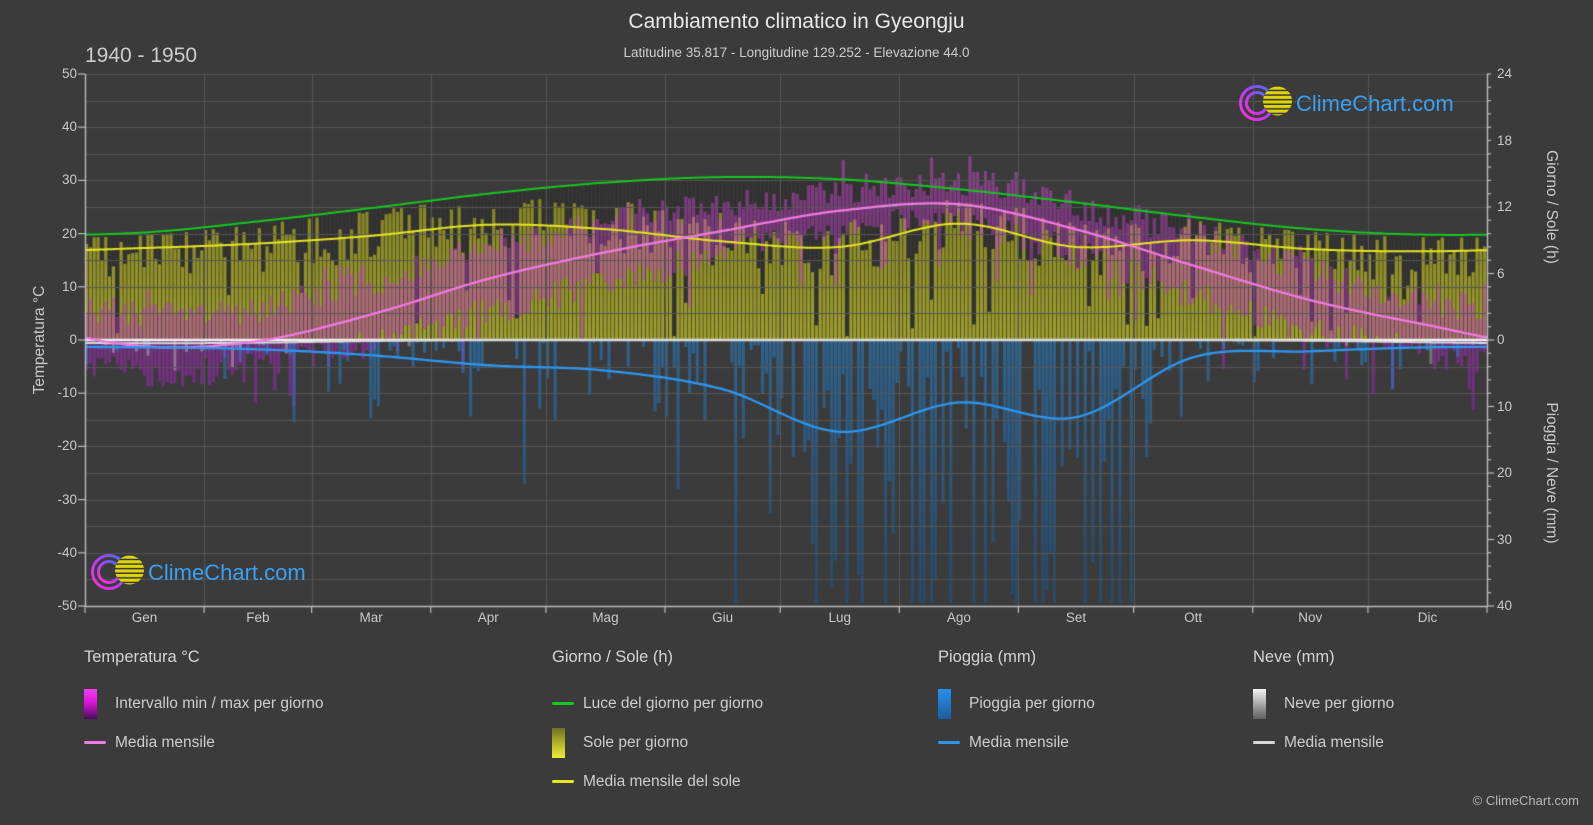  I want to click on temp-tick-label: 30, so click(69, 180).